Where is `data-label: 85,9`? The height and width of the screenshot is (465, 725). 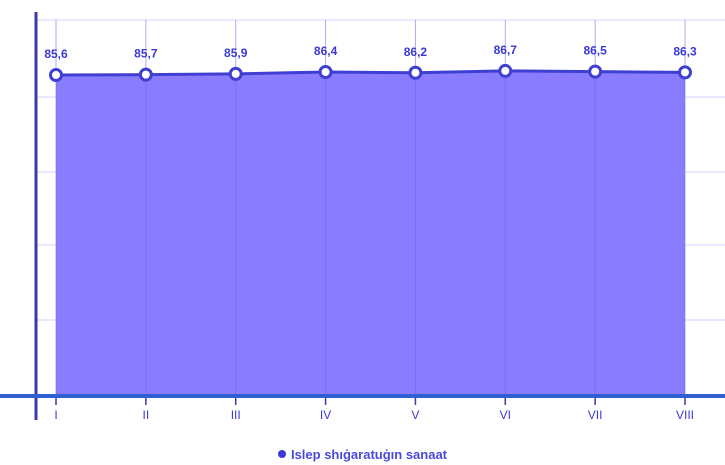
data-label: 85,9 is located at coordinates (236, 53).